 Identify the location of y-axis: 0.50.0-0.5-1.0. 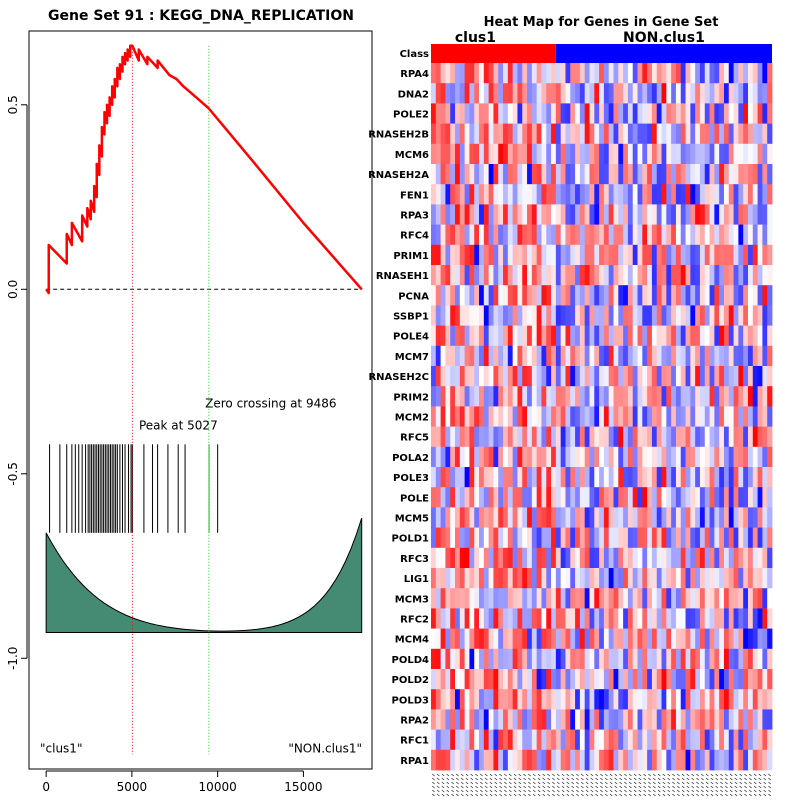
(17, 382).